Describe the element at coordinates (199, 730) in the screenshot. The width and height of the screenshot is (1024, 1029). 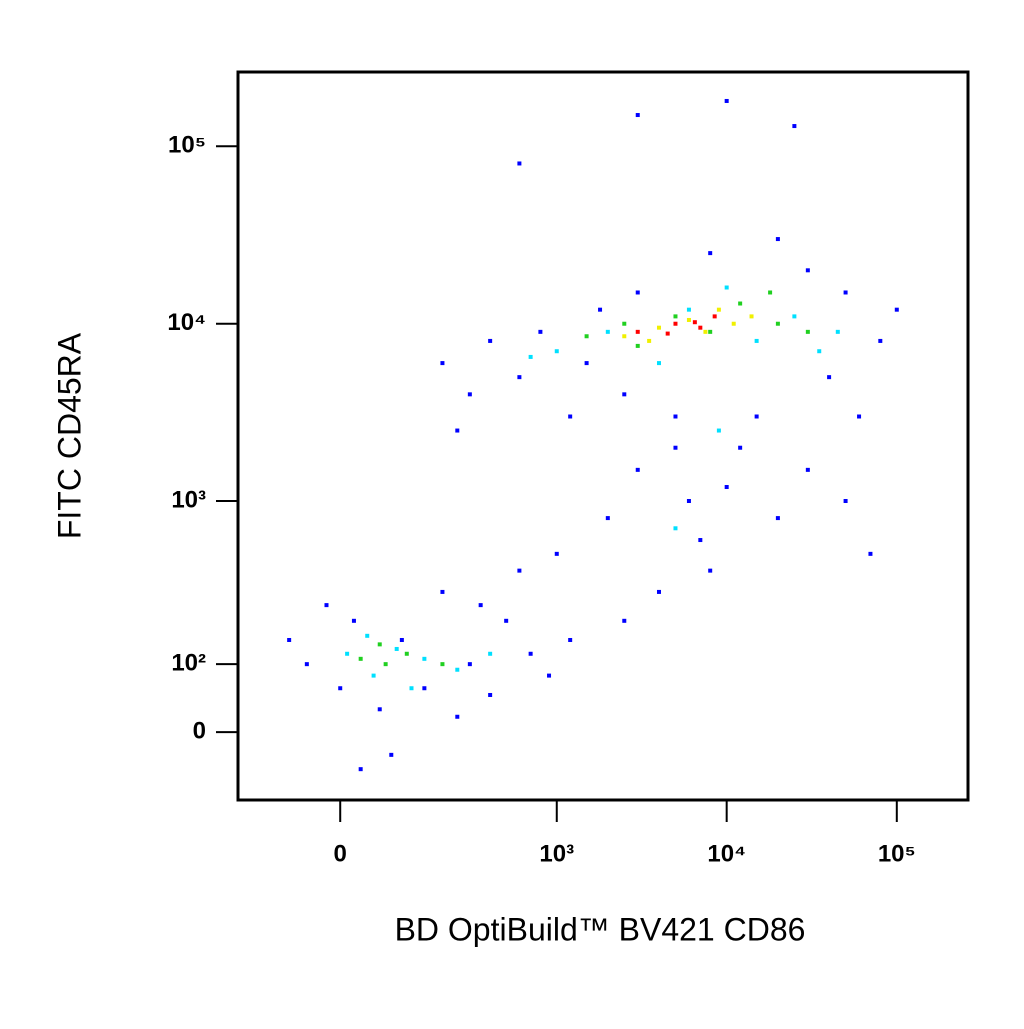
I see `y-tick-label: 0` at that location.